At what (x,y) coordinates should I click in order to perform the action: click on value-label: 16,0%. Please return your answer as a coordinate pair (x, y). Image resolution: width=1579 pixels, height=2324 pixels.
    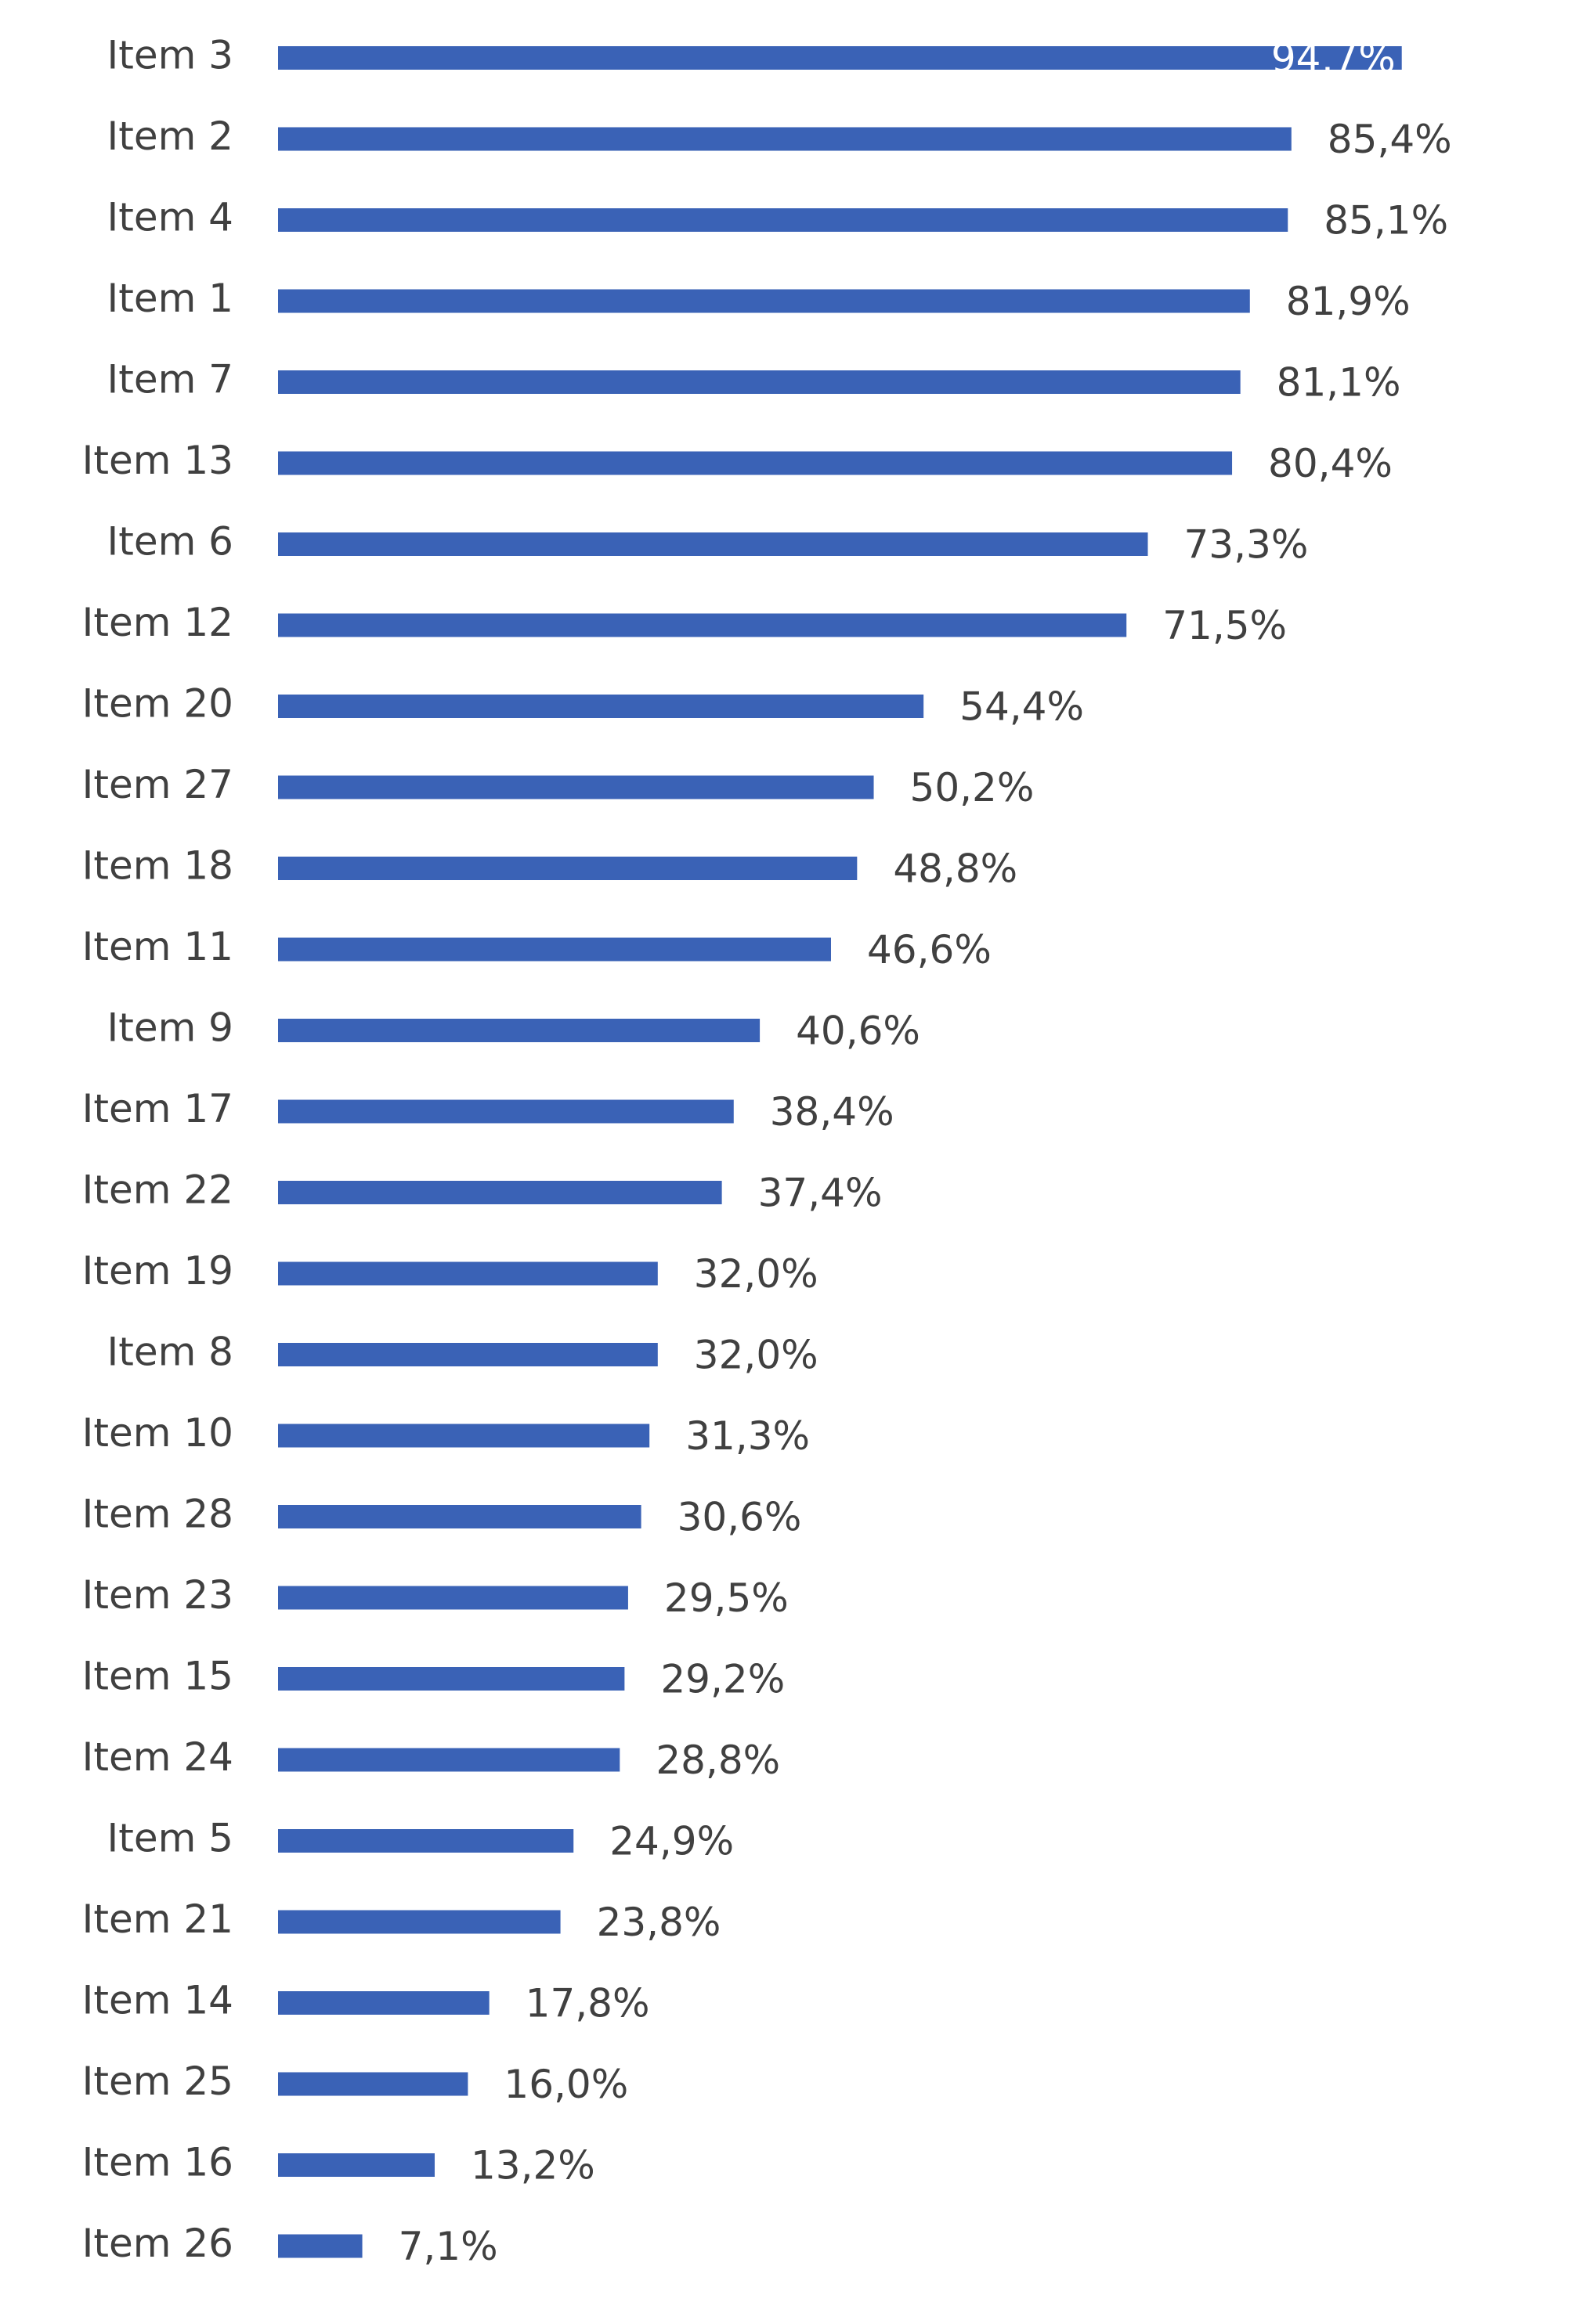
    Looking at the image, I should click on (566, 2084).